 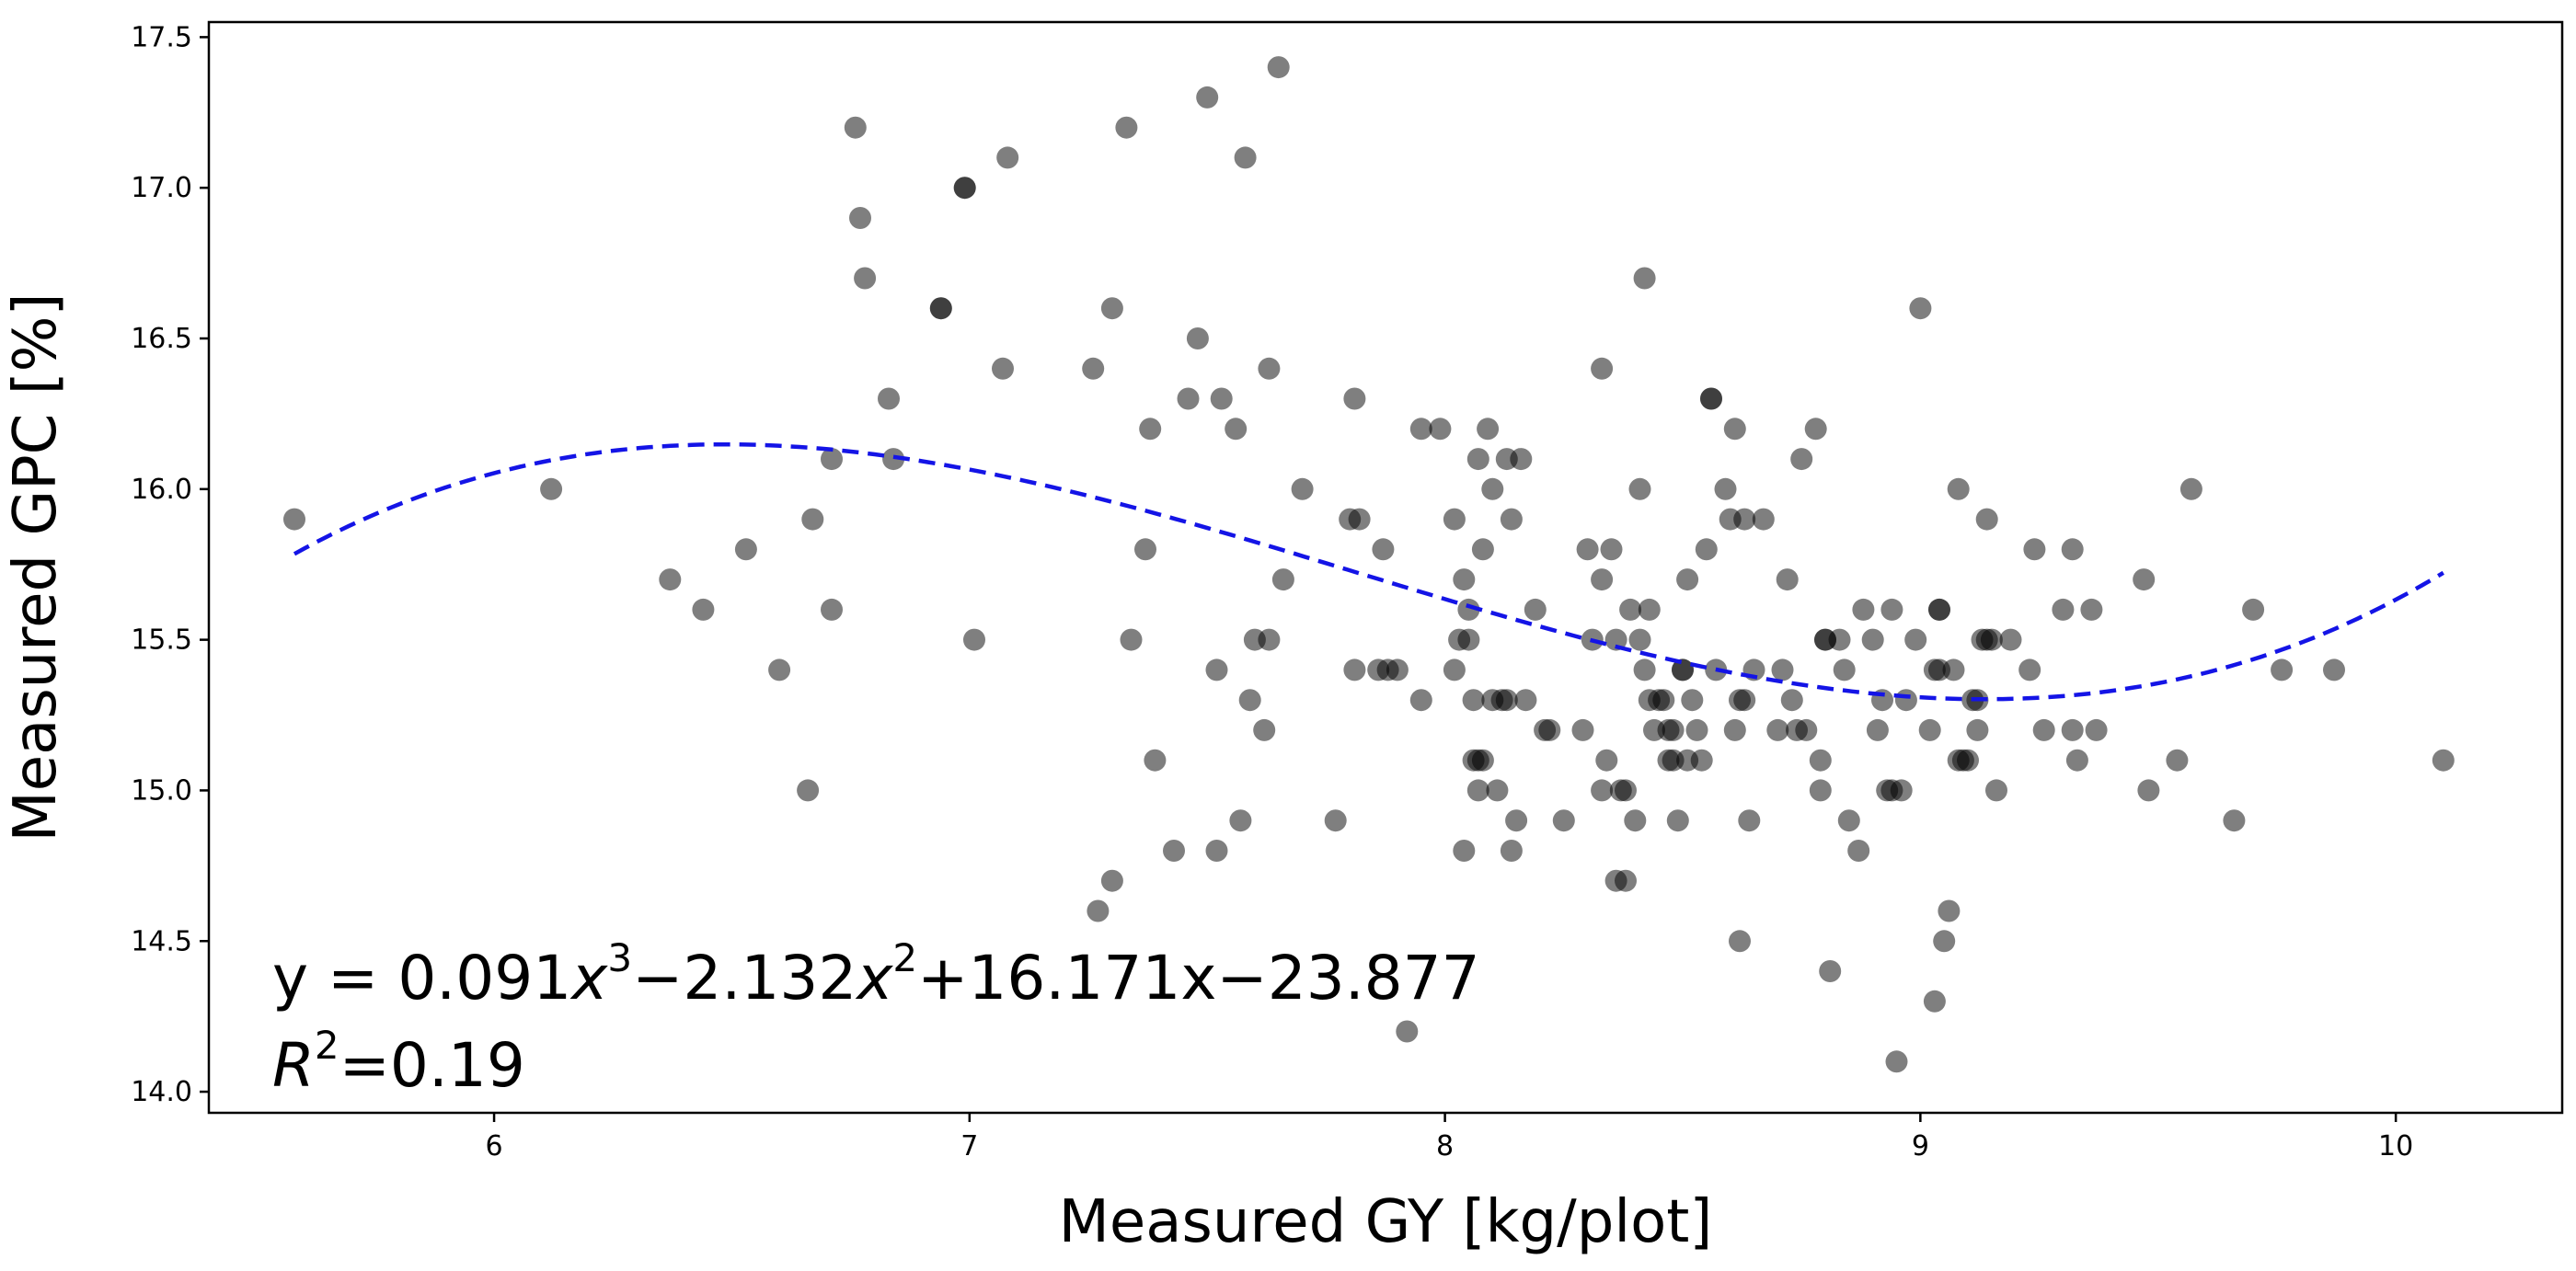 I want to click on r2-value: =0.19, so click(x=432, y=1066).